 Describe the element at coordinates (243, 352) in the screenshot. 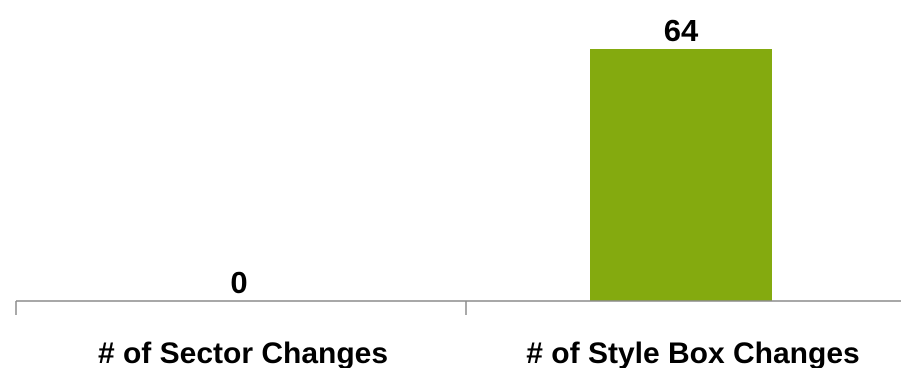

I see `x-tick-label-0: # of Sector Changes` at that location.